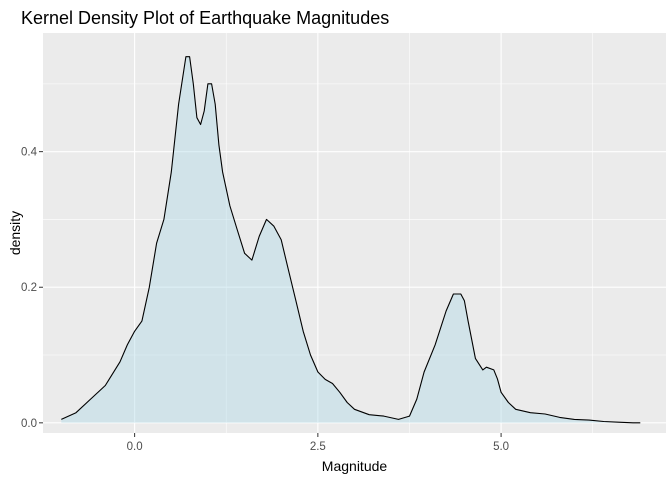 The image size is (672, 480). Describe the element at coordinates (29, 424) in the screenshot. I see `y-tick-label: 0.0` at that location.